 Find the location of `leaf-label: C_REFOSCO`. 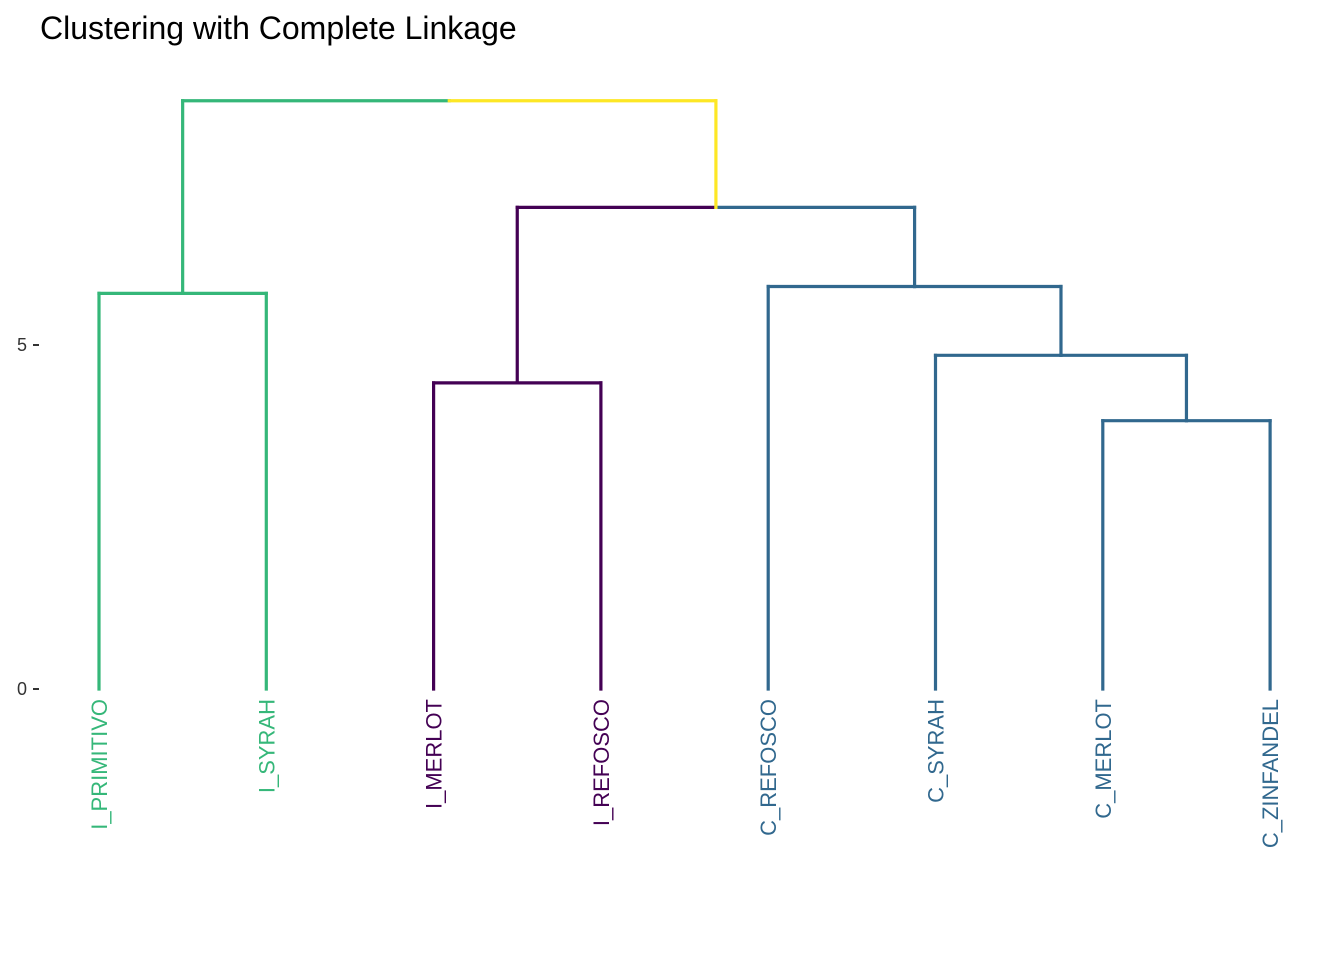

leaf-label: C_REFOSCO is located at coordinates (768, 767).